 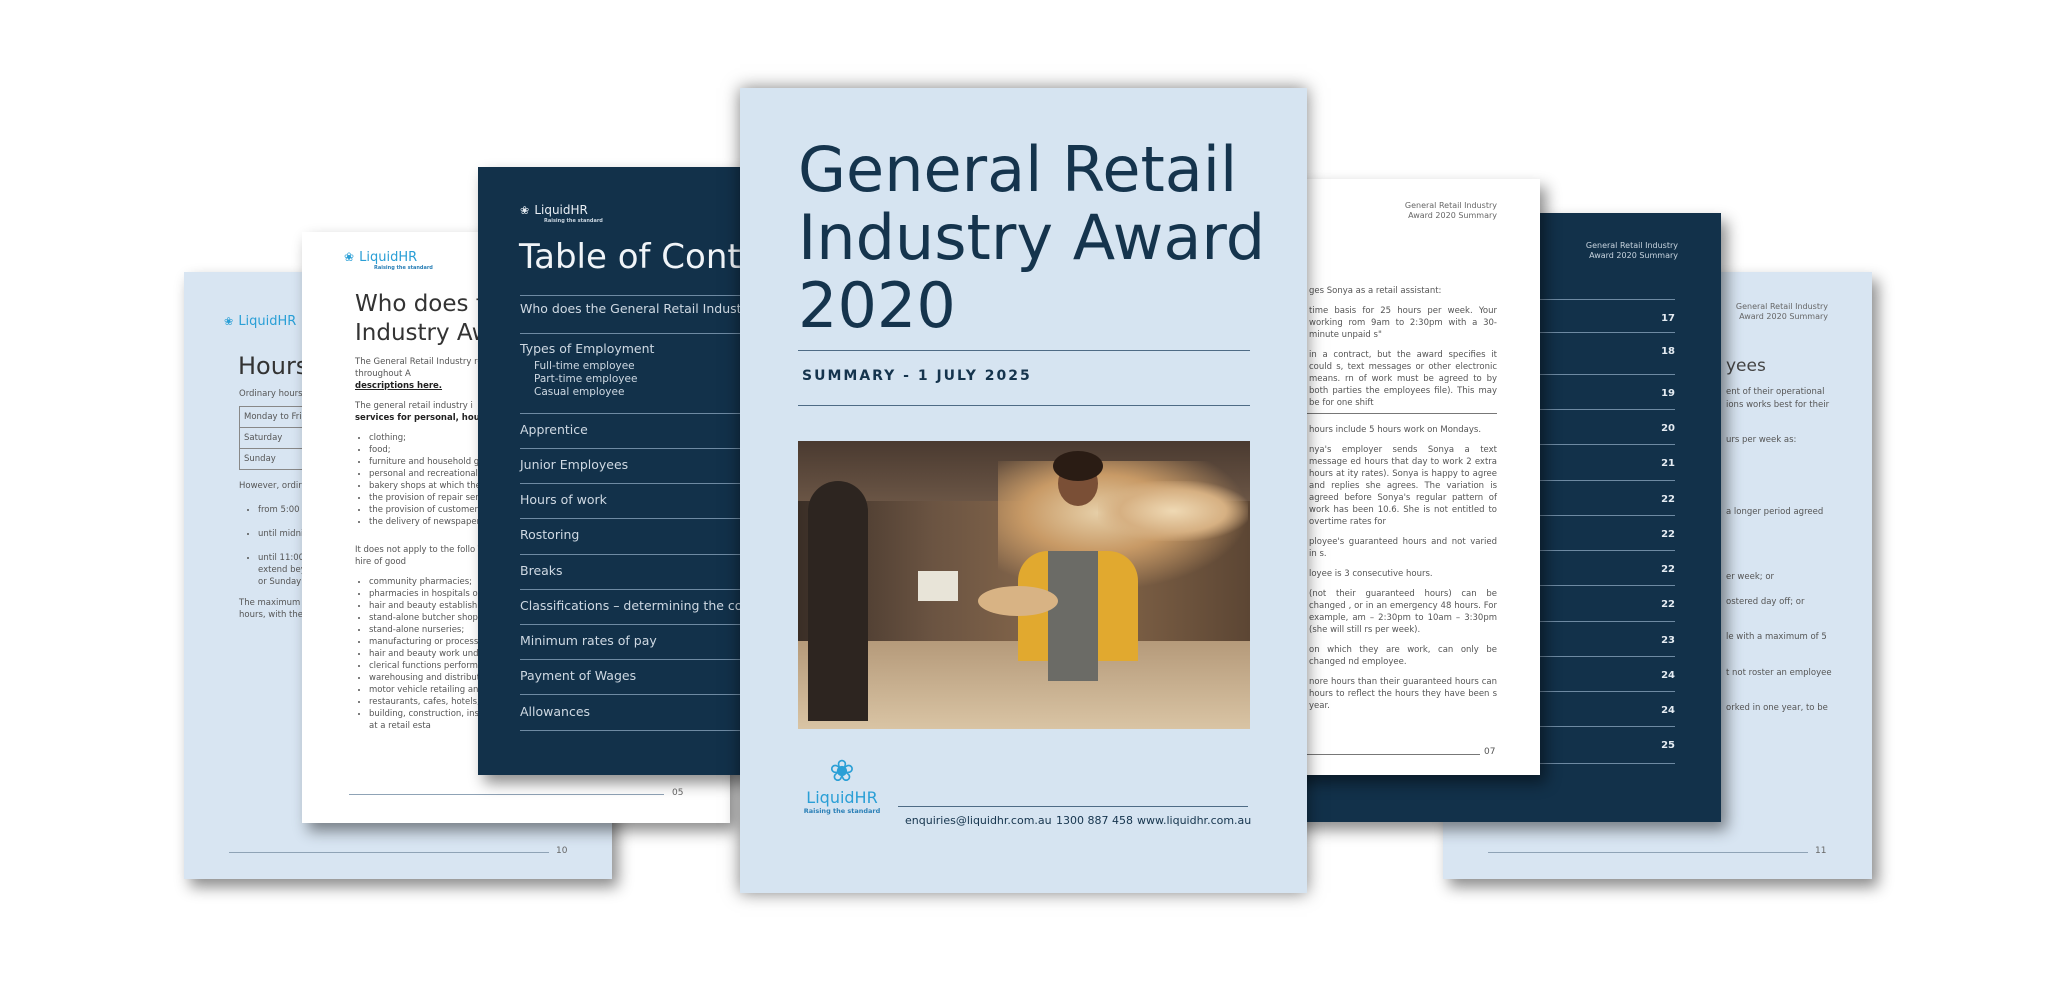 What do you see at coordinates (588, 640) in the screenshot?
I see `toc-item: Minimum rates of pay` at bounding box center [588, 640].